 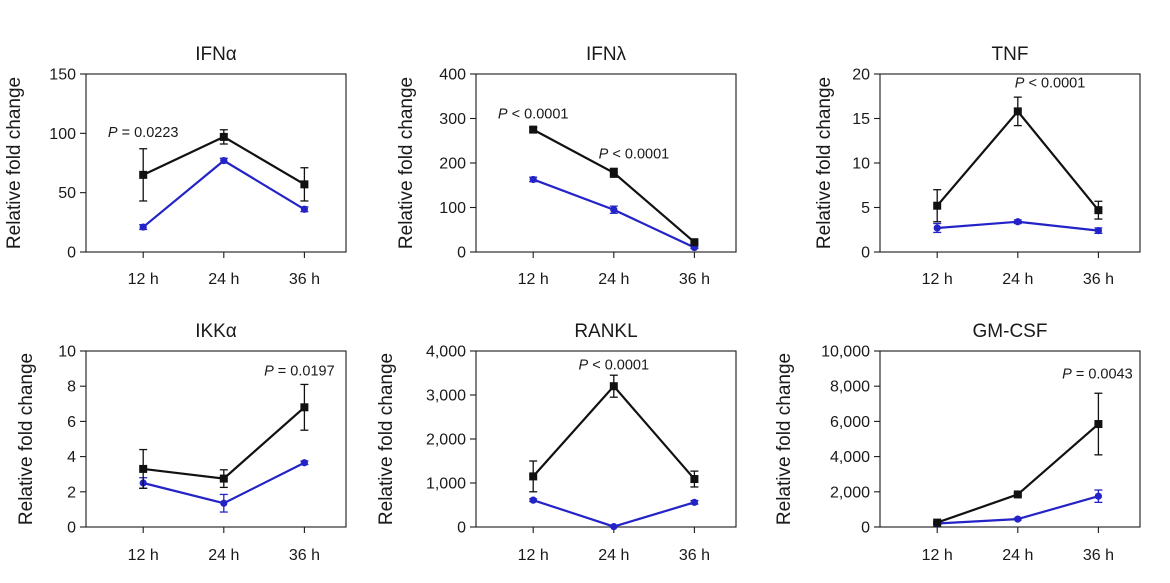 I want to click on y-tick-label: 20, so click(x=861, y=75).